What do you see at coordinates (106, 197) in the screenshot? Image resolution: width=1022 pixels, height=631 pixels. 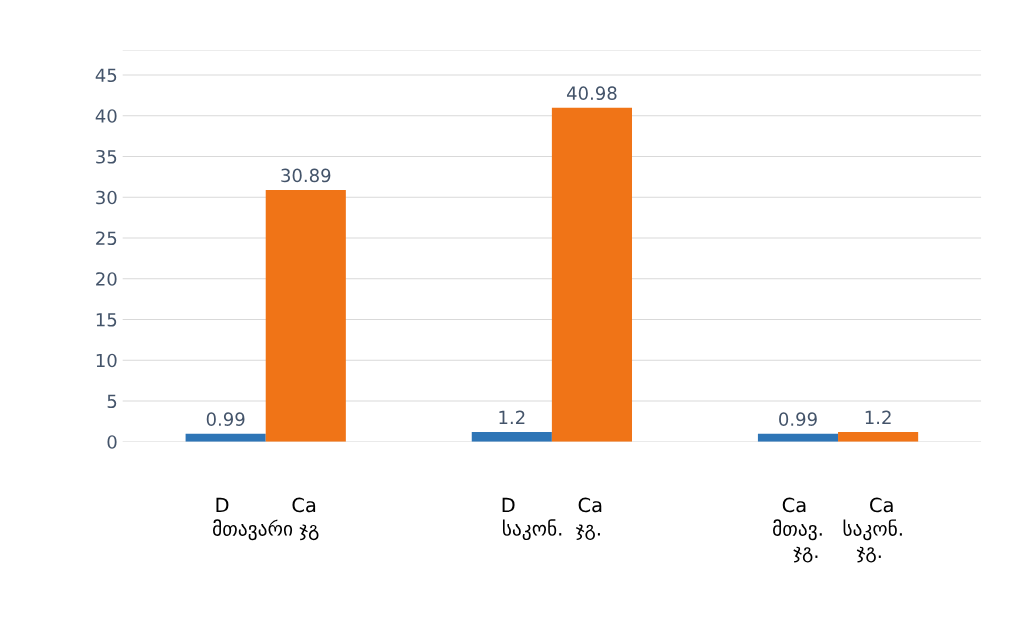 I see `y-tick-label: 30` at bounding box center [106, 197].